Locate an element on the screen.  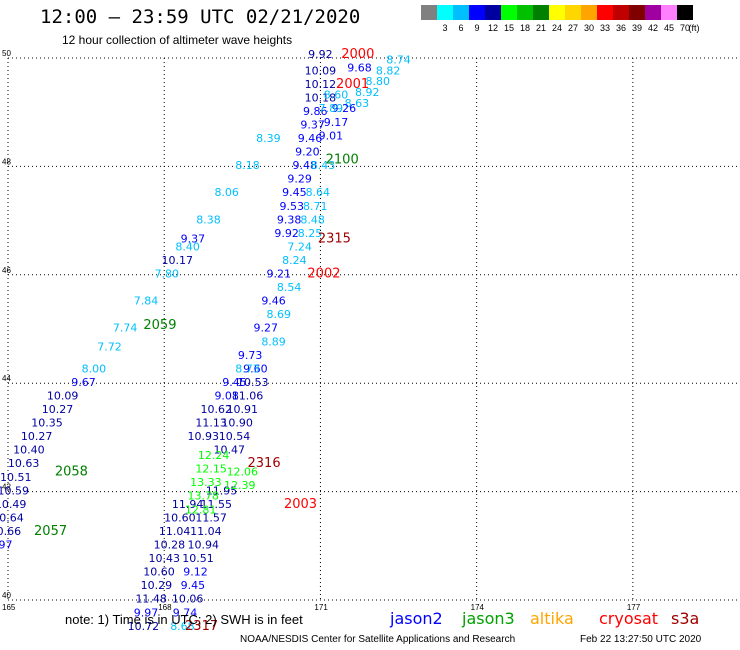
scale-label: 30 is located at coordinates (588, 28).